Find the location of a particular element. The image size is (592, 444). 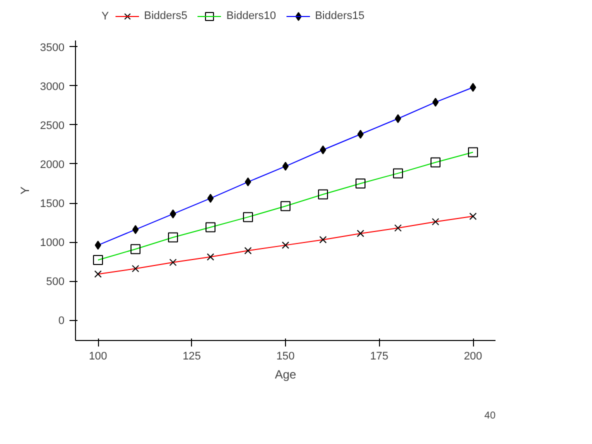

legend-label: Bidders10 is located at coordinates (251, 16).